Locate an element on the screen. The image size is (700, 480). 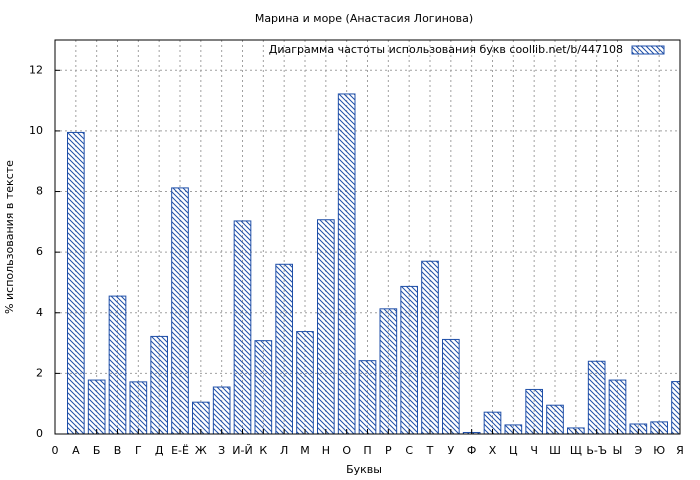
x-tick-label: Щ is located at coordinates (576, 450).